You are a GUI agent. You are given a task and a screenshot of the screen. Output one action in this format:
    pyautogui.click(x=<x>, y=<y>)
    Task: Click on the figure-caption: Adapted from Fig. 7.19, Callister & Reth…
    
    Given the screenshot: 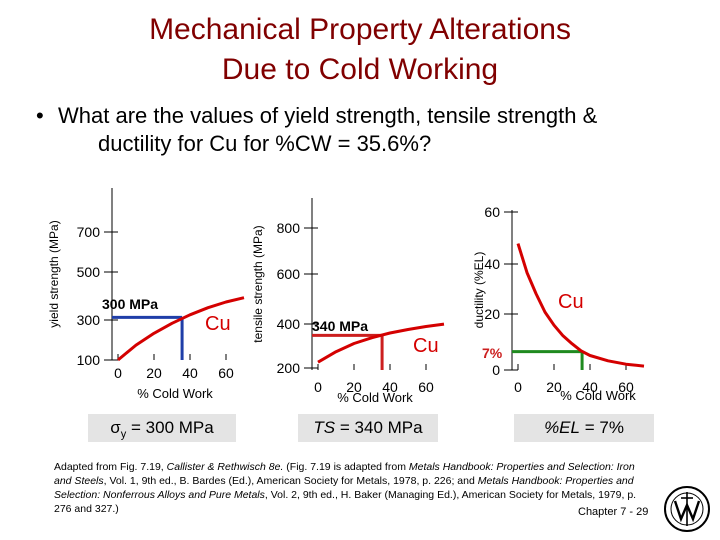 What is the action you would take?
    pyautogui.click(x=354, y=488)
    